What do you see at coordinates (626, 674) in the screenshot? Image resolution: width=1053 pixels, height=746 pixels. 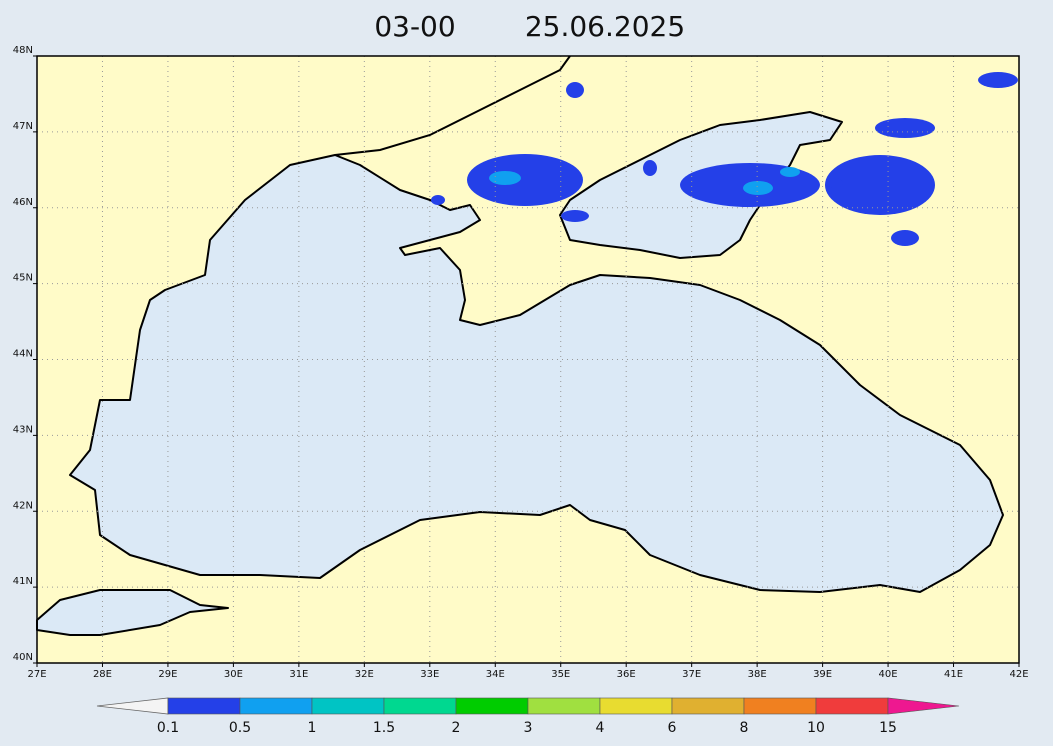 I see `x-tick-label: 36E` at bounding box center [626, 674].